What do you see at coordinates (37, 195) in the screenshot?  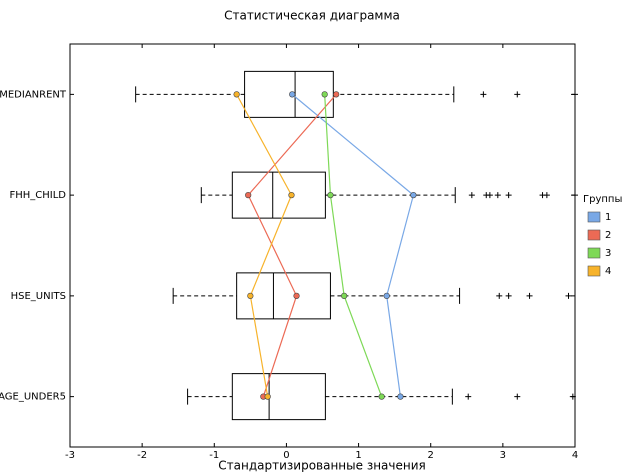 I see `y-tick-label: FHH_CHILD` at bounding box center [37, 195].